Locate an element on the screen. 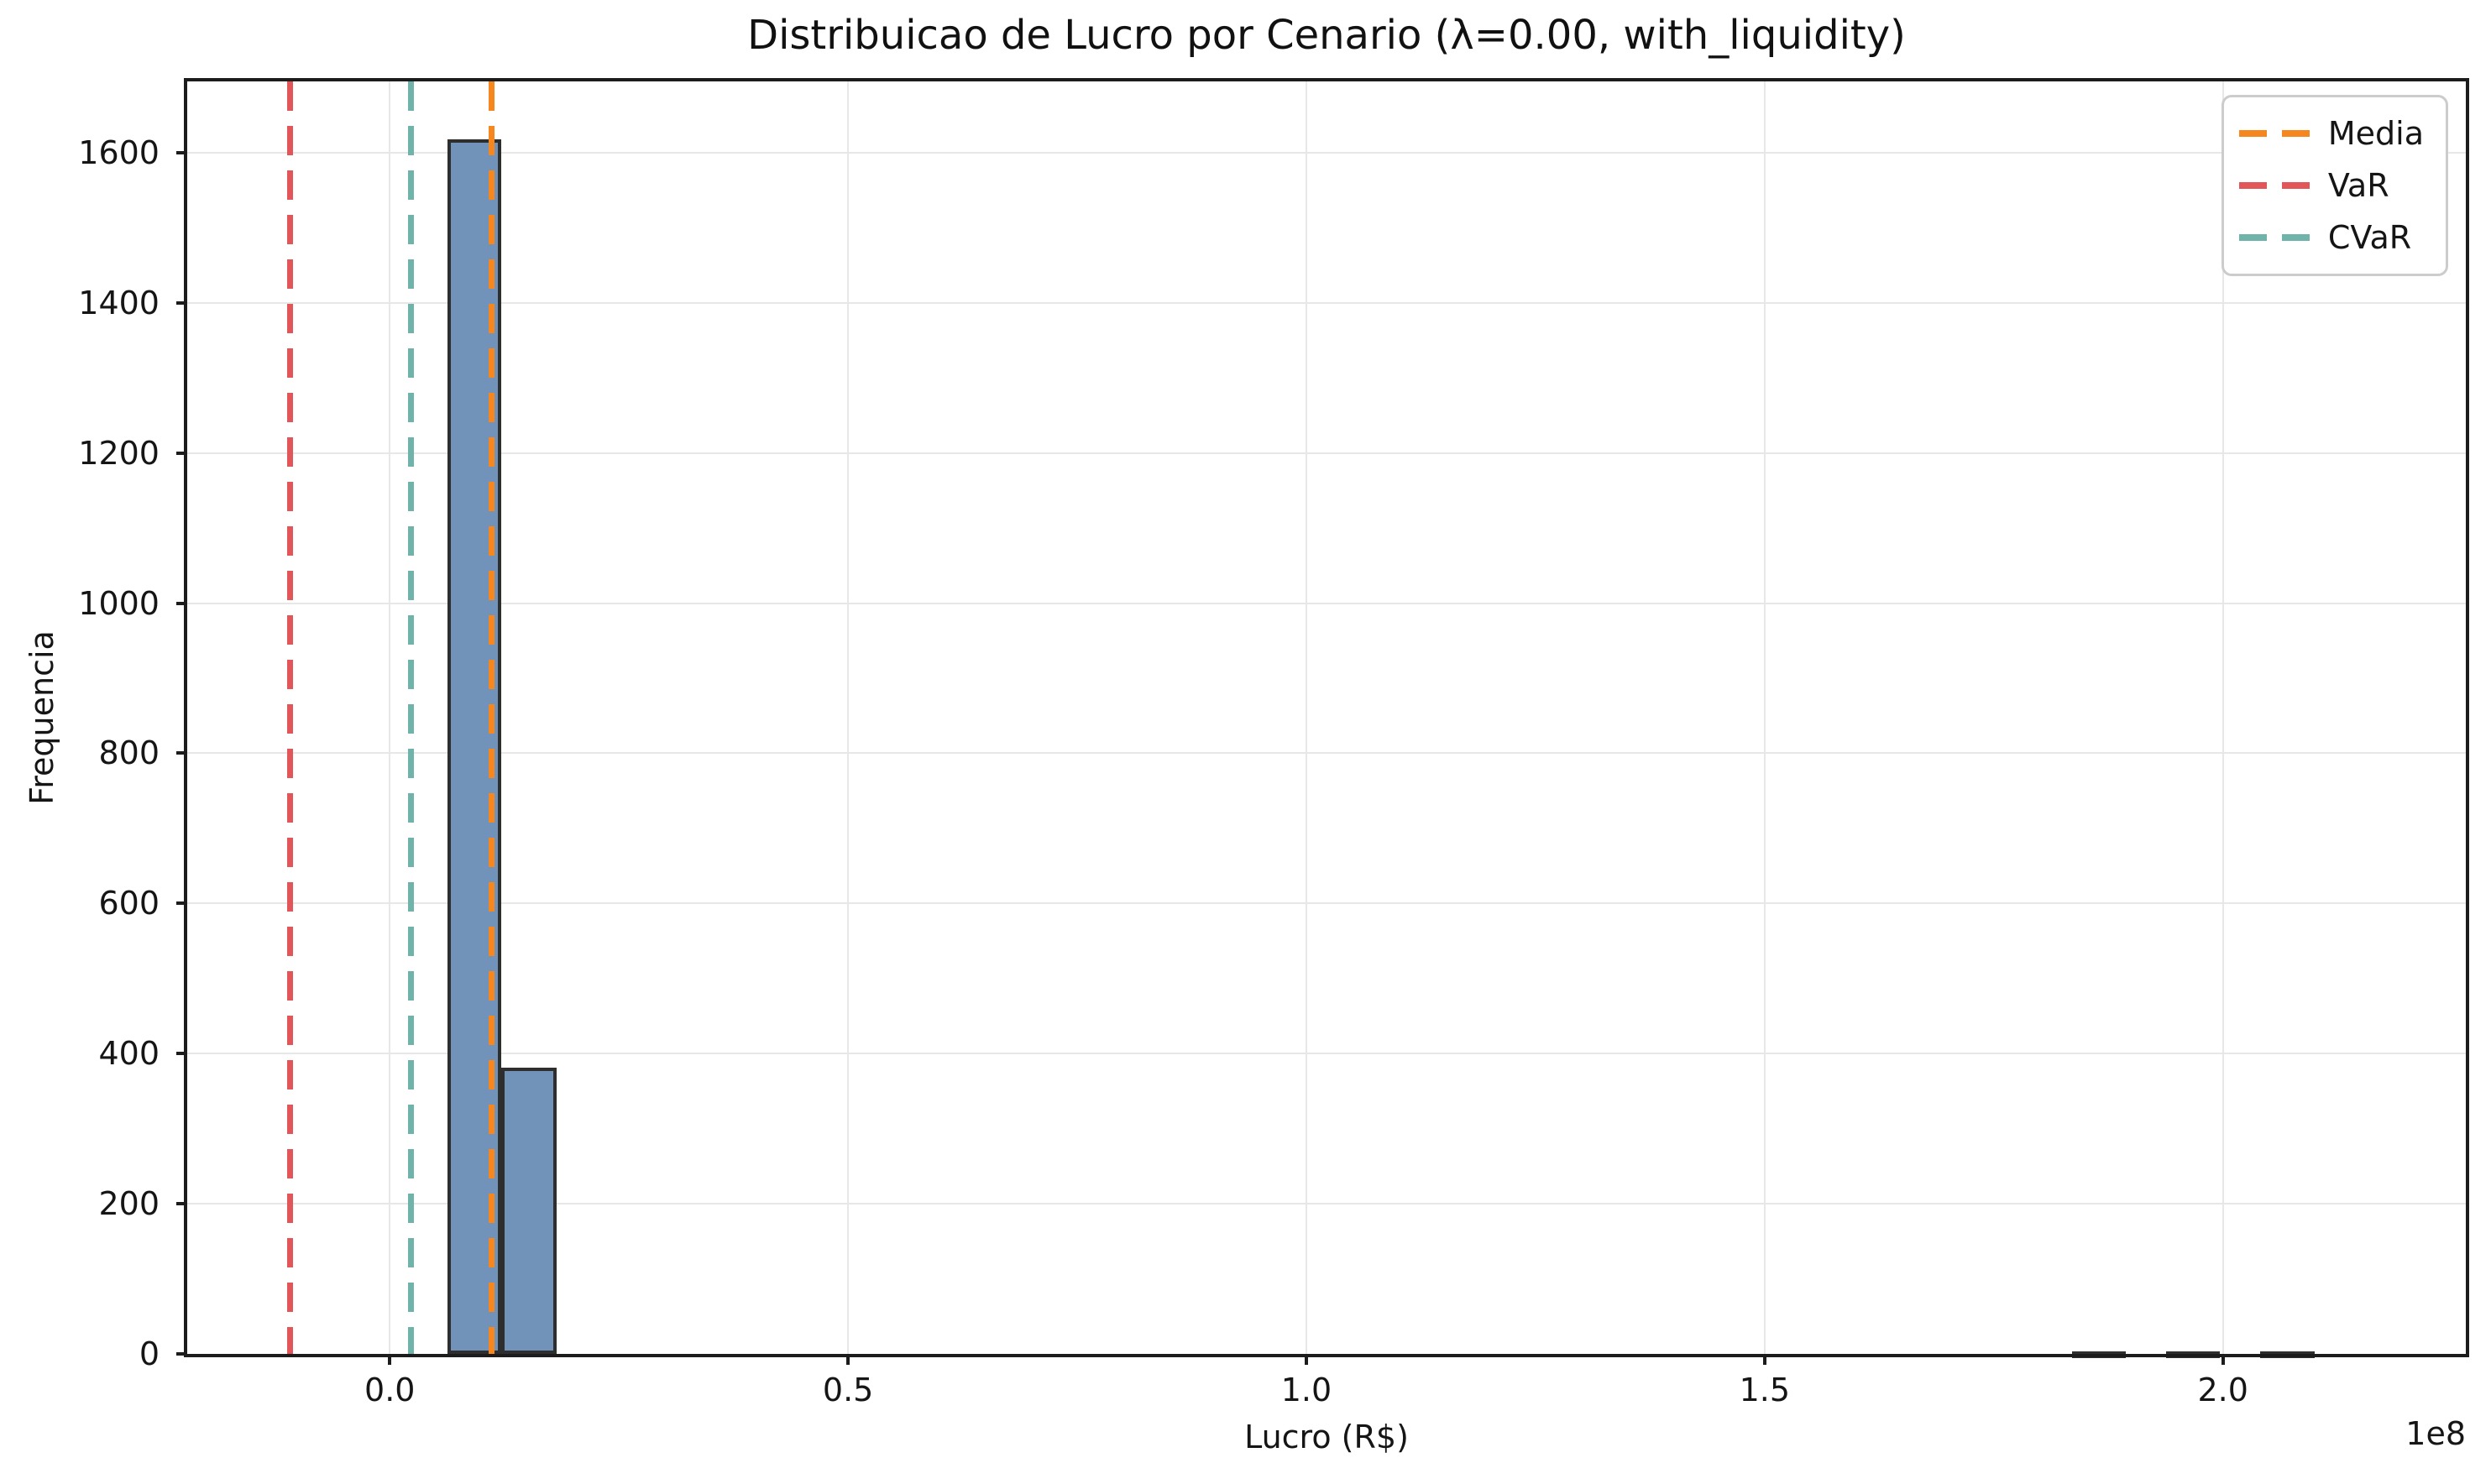 Image resolution: width=2491 pixels, height=1484 pixels. x-tick-label: 1.0 is located at coordinates (1306, 1390).